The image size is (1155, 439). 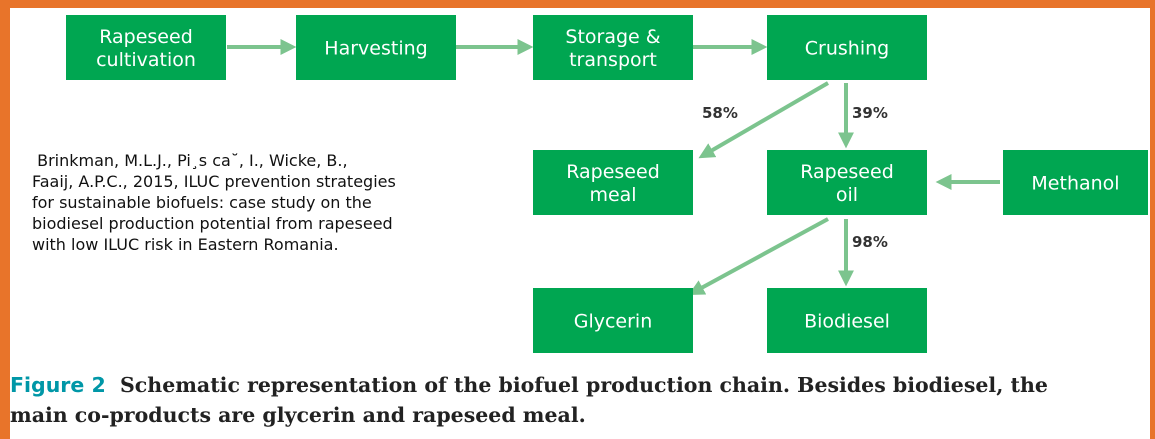 I want to click on node: Glycerin, so click(x=613, y=320).